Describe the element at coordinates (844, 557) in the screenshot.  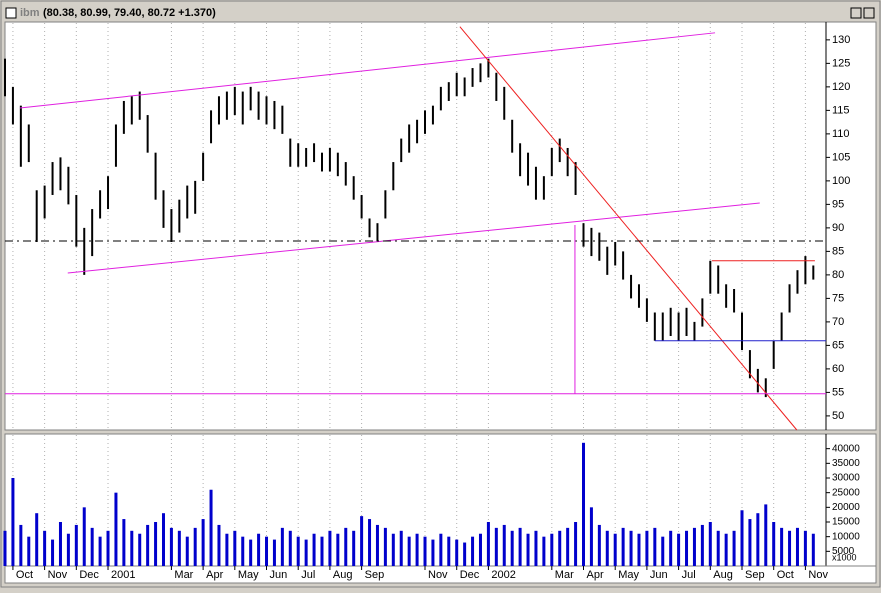
I see `unit-label: x1000` at that location.